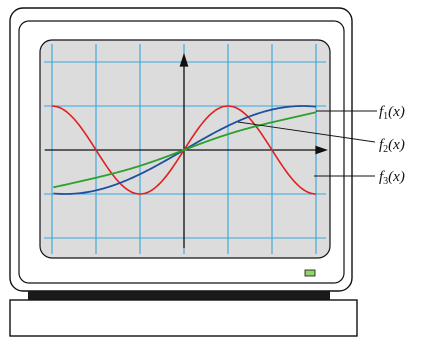 Image resolution: width=436 pixels, height=339 pixels. I want to click on x-axis-arrow, so click(321, 150).